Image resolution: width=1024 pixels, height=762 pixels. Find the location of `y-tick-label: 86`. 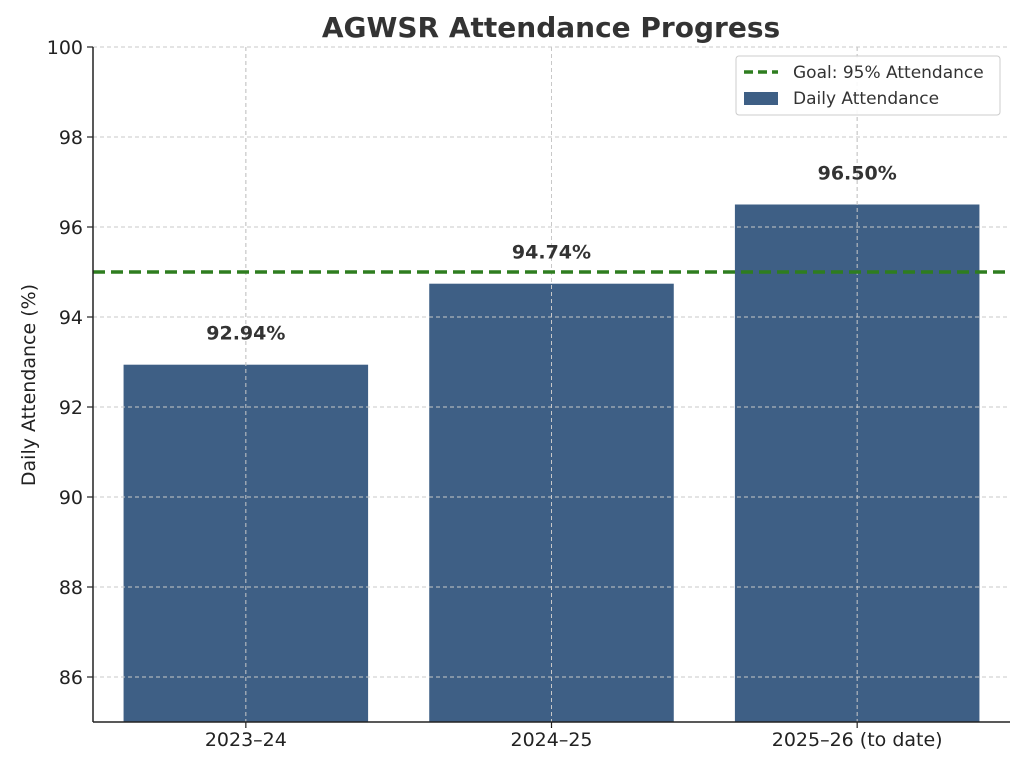

y-tick-label: 86 is located at coordinates (71, 678).